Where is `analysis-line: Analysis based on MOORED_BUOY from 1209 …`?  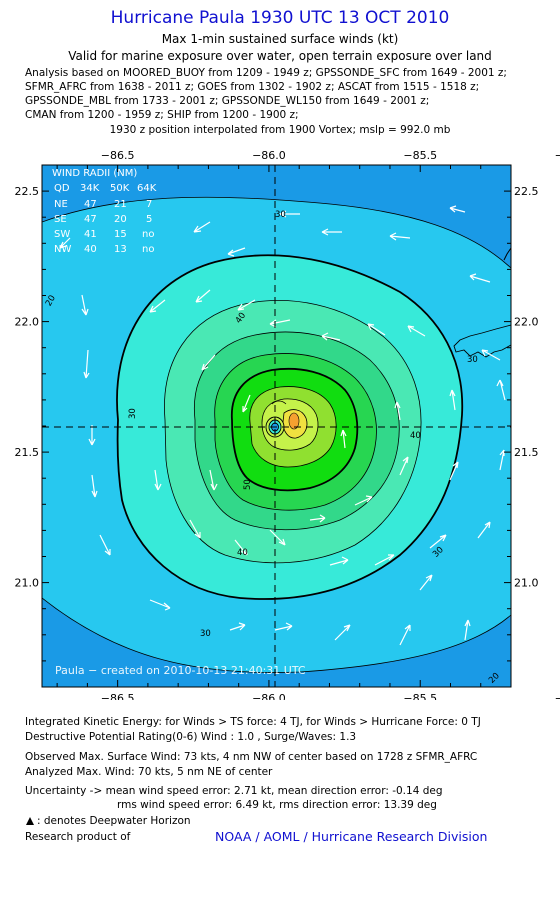
analysis-line: Analysis based on MOORED_BUOY from 1209 … is located at coordinates (266, 73).